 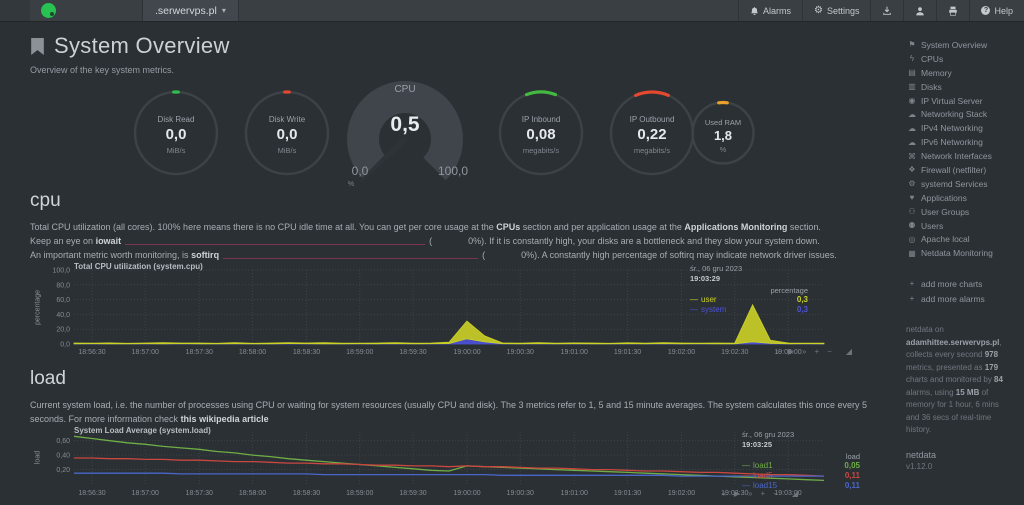 What do you see at coordinates (723, 133) in the screenshot?
I see `gauge-used-ram: Used RAM 1,8%` at bounding box center [723, 133].